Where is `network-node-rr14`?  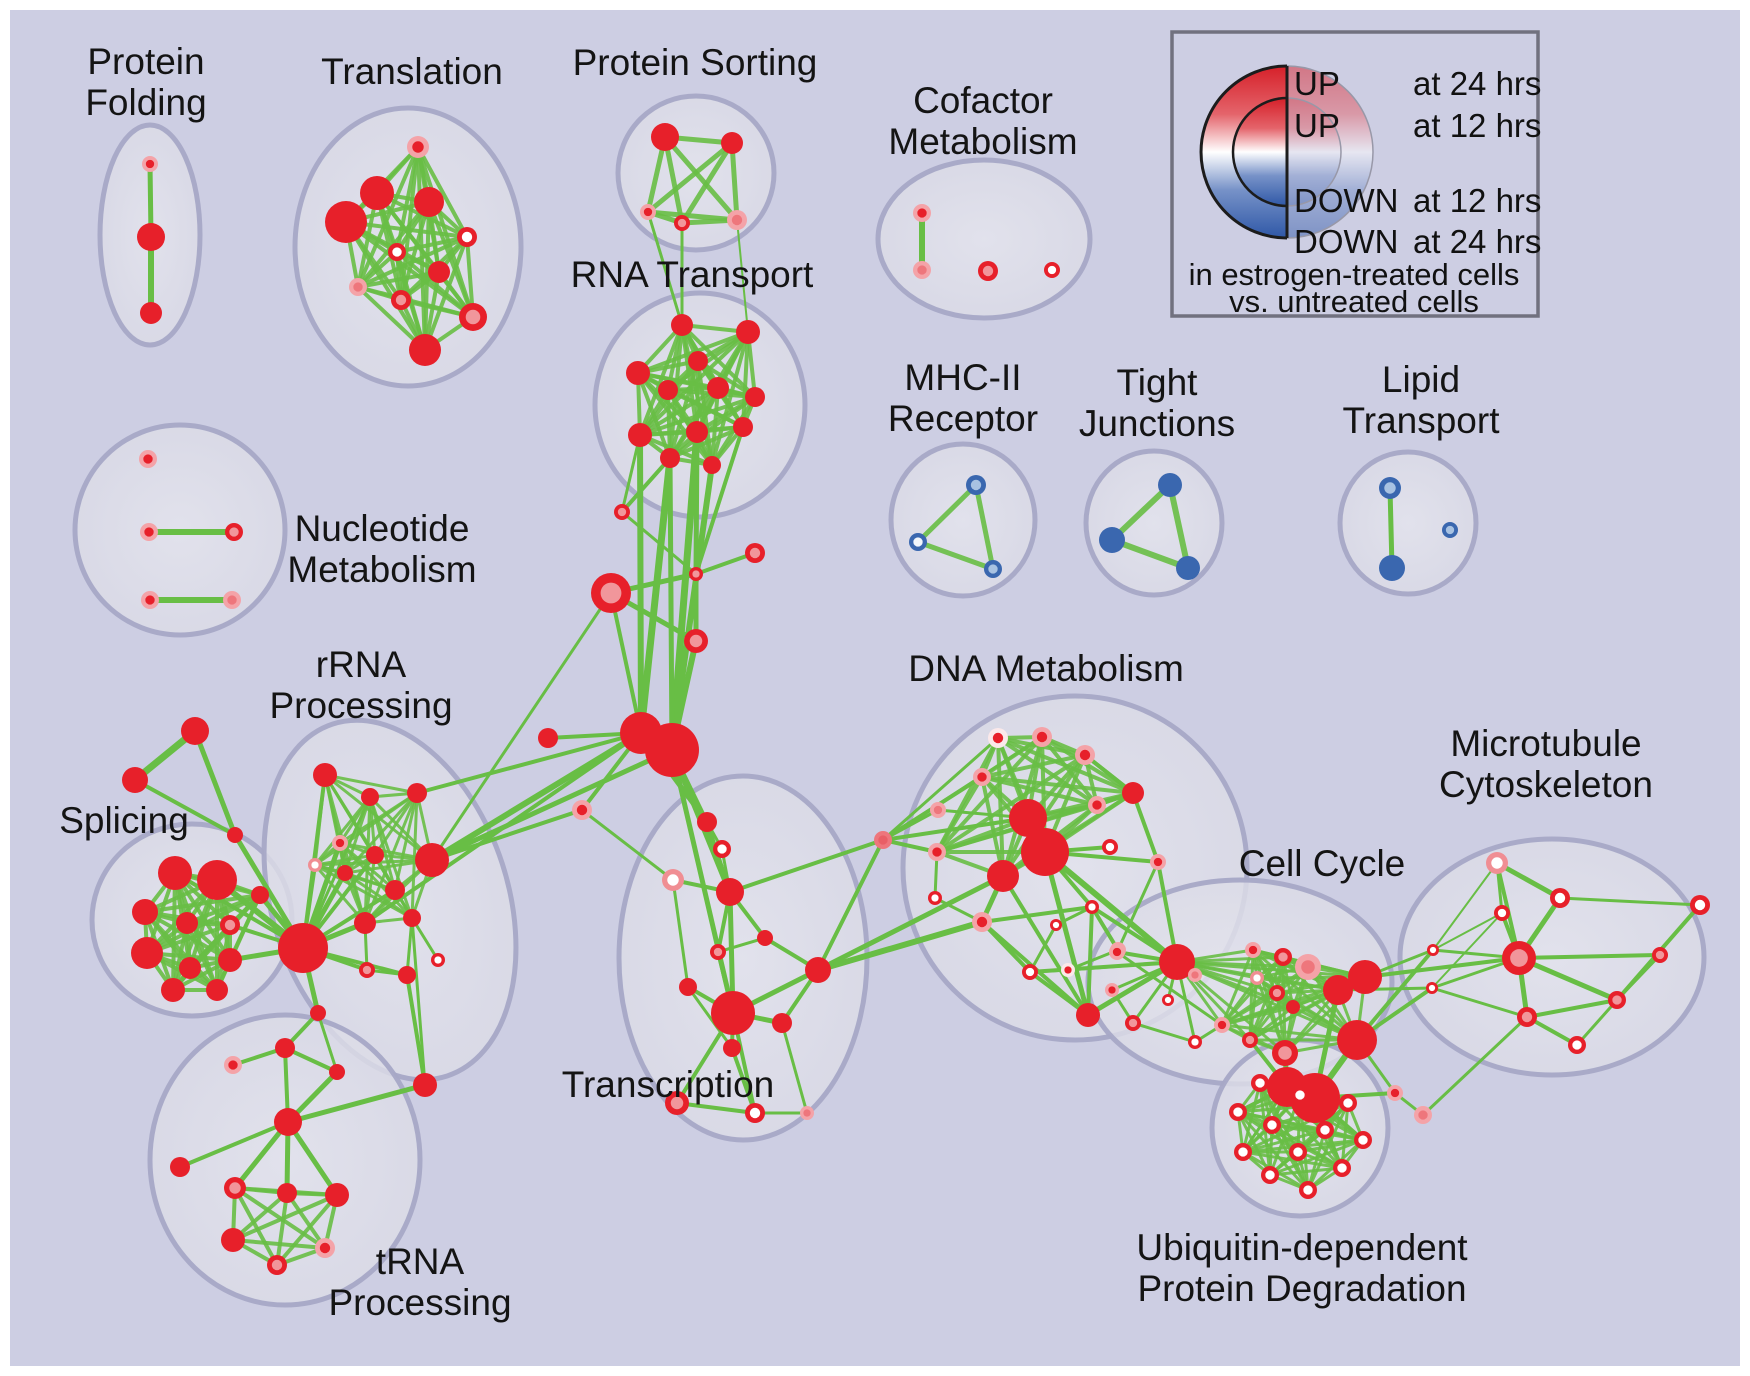 network-node-rr14 is located at coordinates (303, 948).